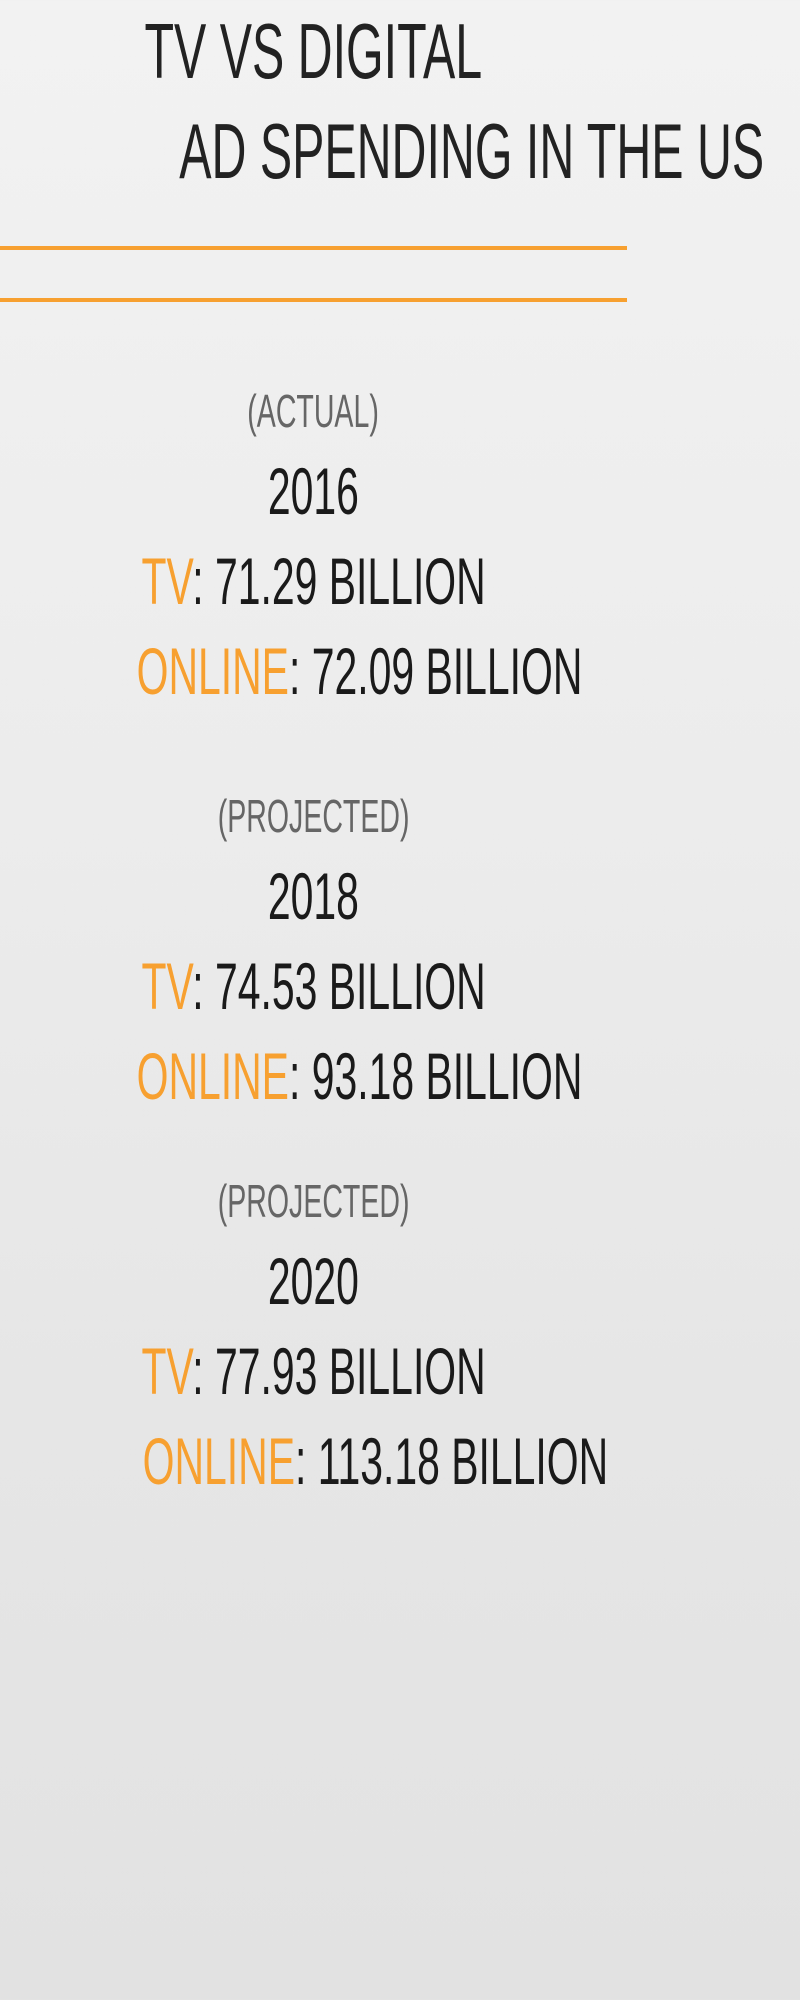  I want to click on online-value: : 72.09 BILLION, so click(435, 671).